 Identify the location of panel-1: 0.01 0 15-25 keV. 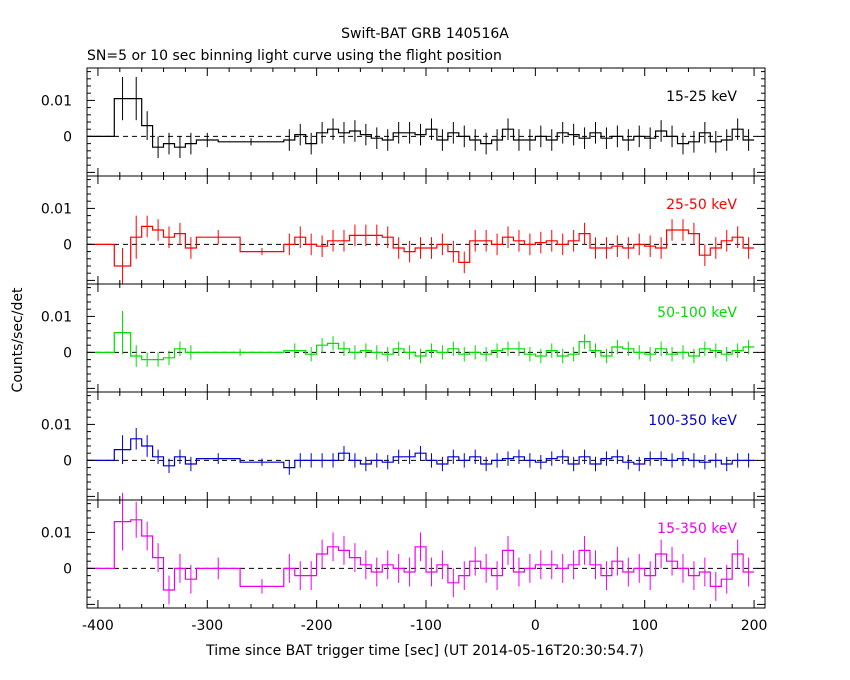
(403, 122).